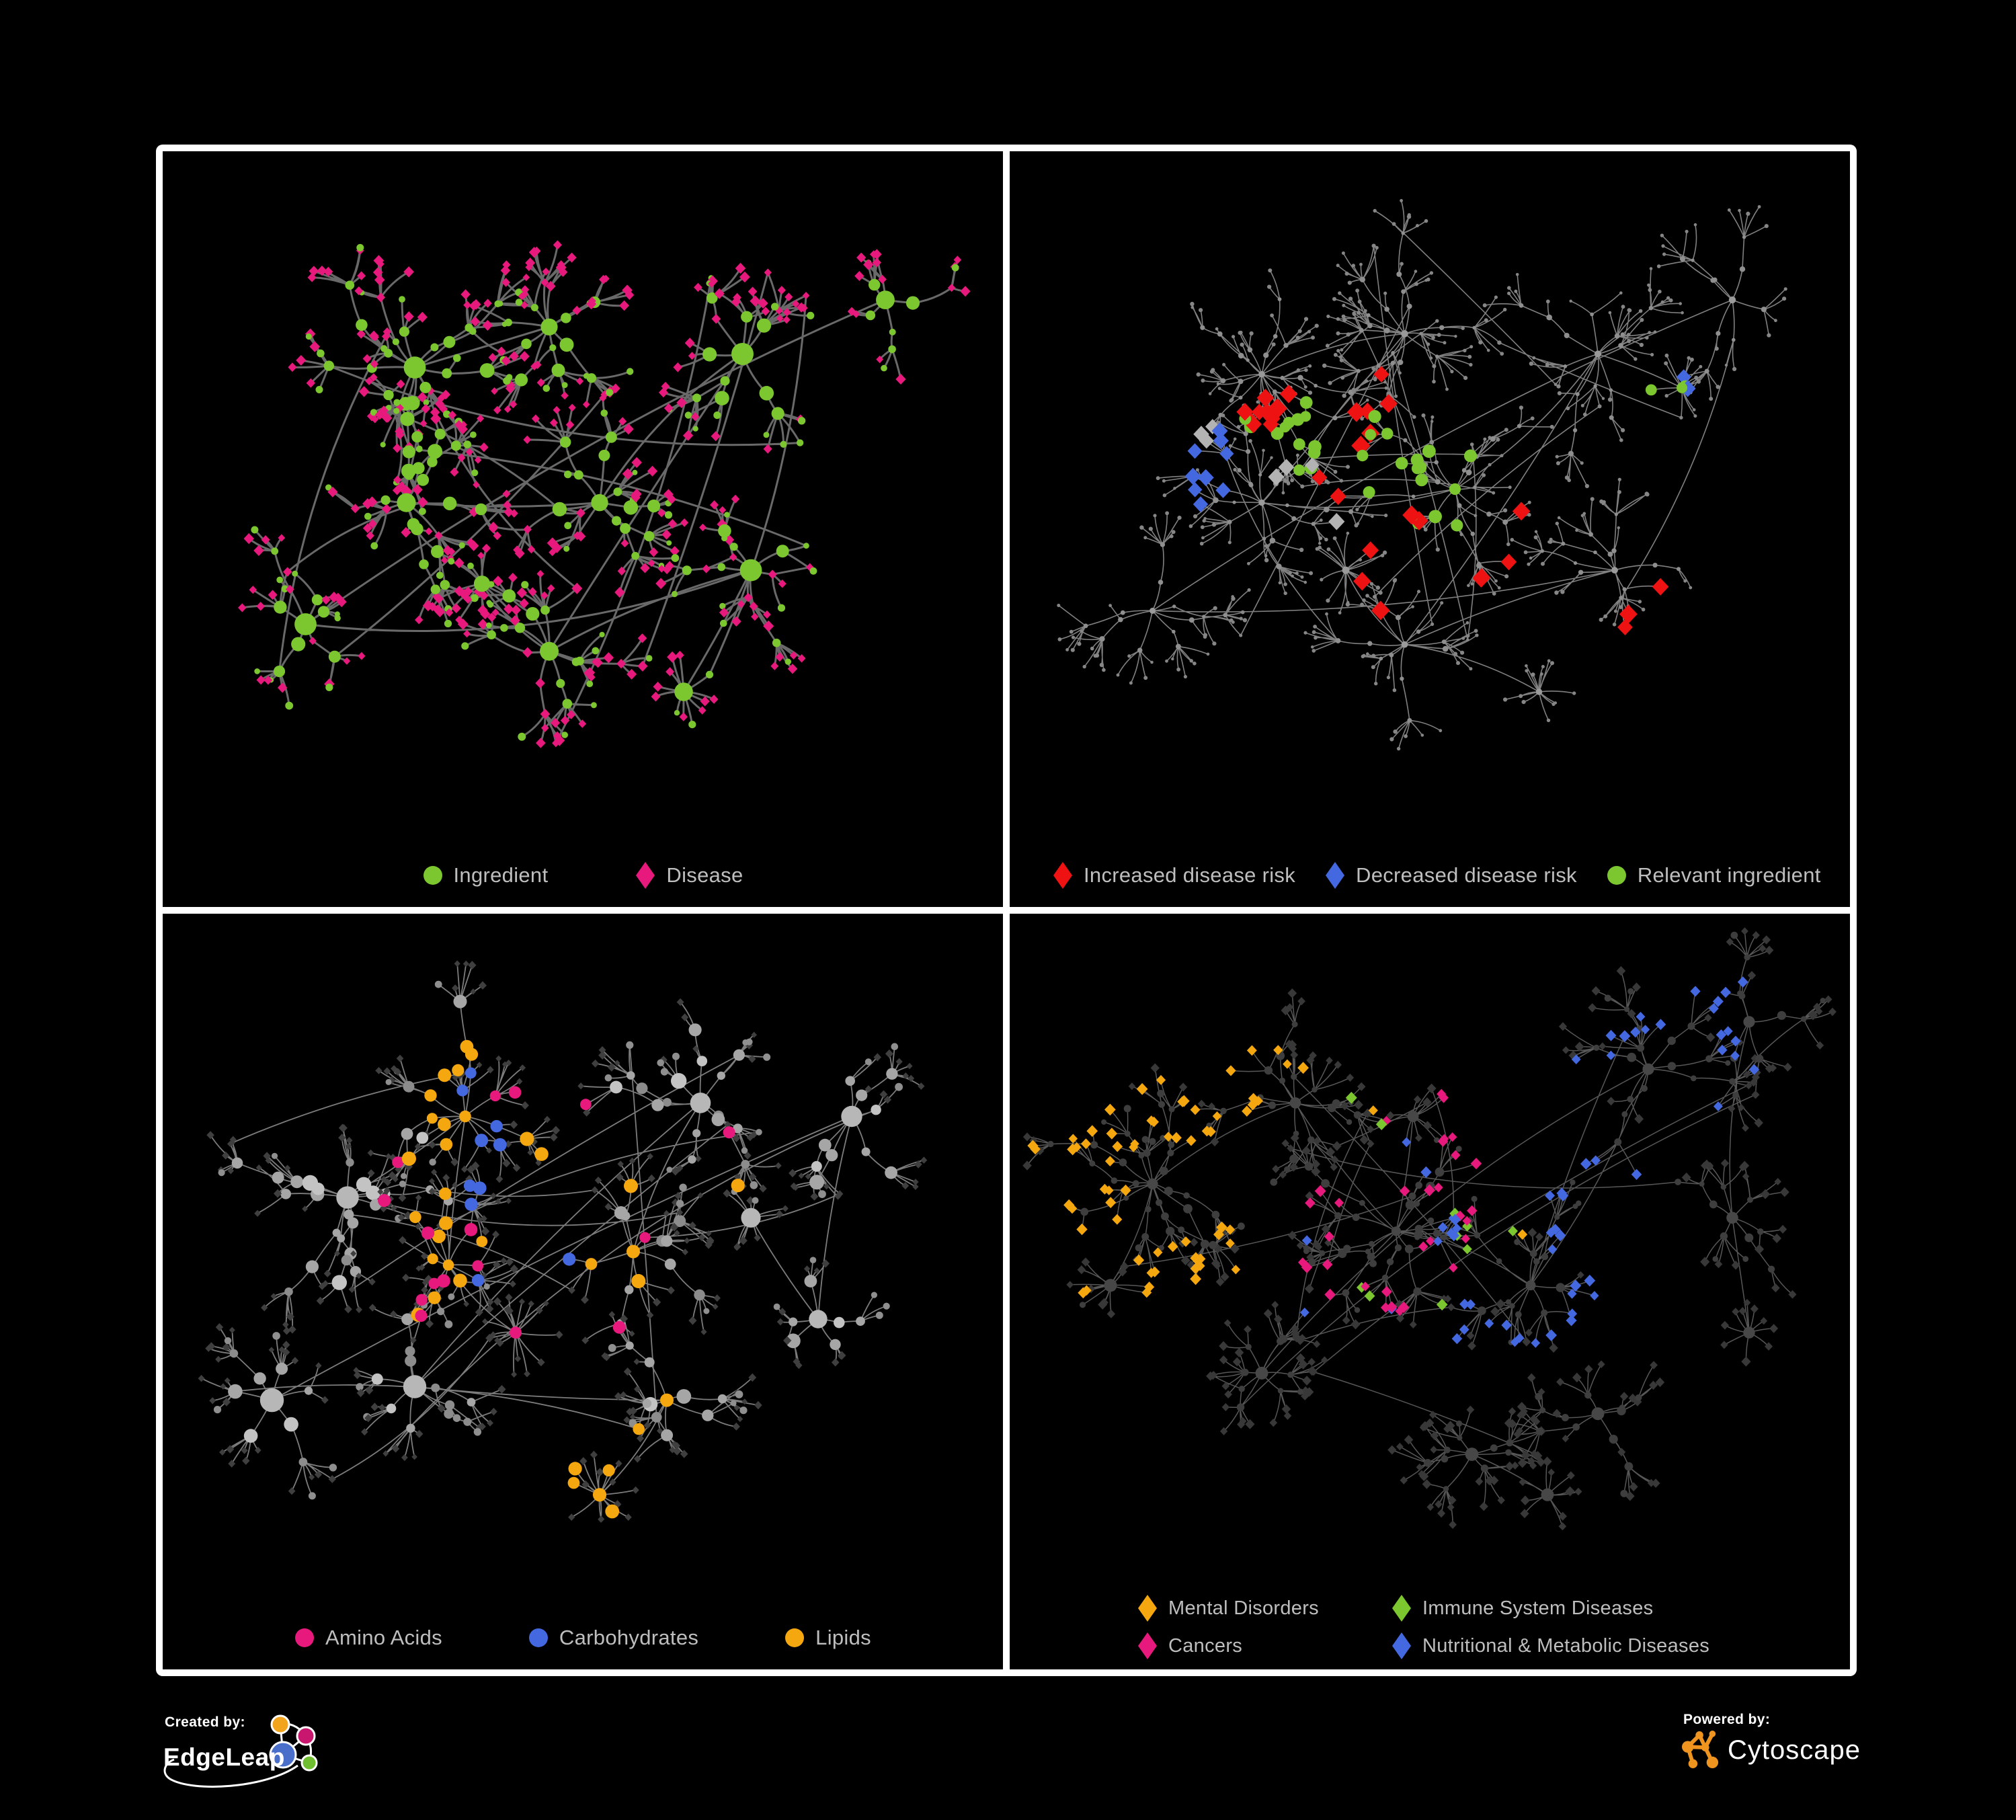 The width and height of the screenshot is (2016, 1820). What do you see at coordinates (224, 1757) in the screenshot?
I see `edgeleap-brand: EdgeLeap` at bounding box center [224, 1757].